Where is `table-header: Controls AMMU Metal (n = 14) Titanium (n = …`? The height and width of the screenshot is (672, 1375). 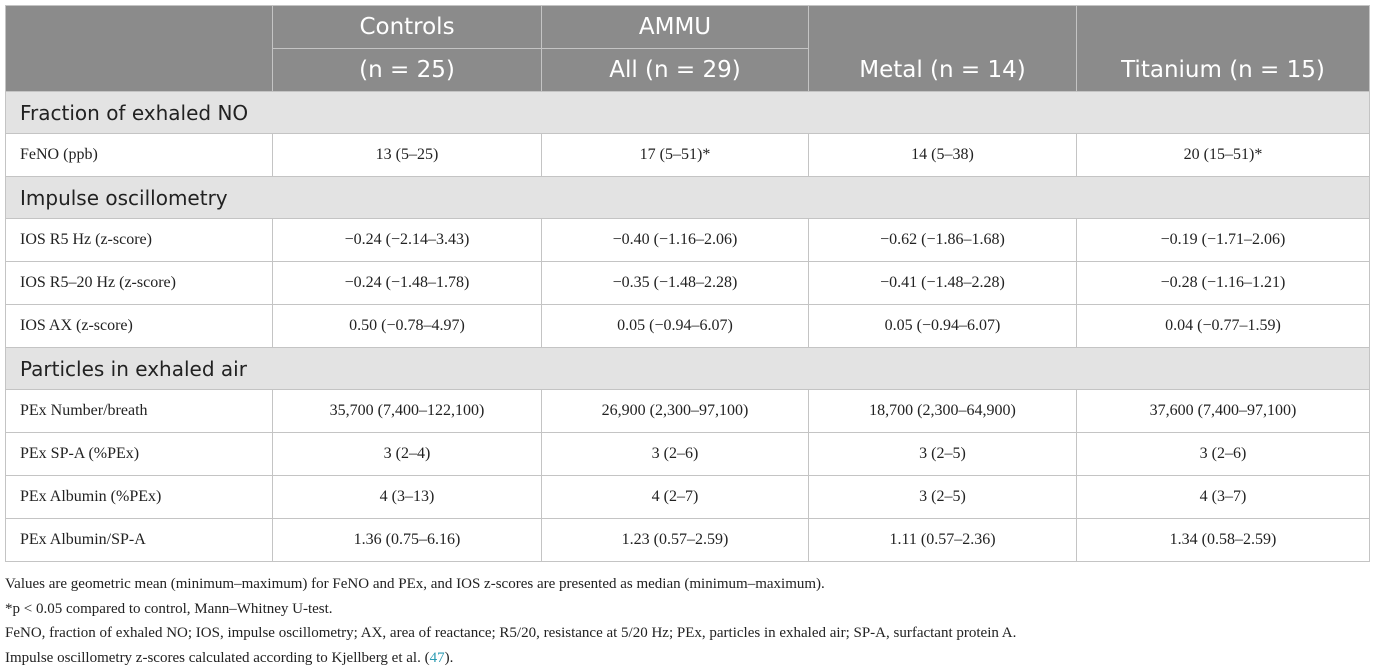
table-header: Controls AMMU Metal (n = 14) Titanium (n = … is located at coordinates (687, 48).